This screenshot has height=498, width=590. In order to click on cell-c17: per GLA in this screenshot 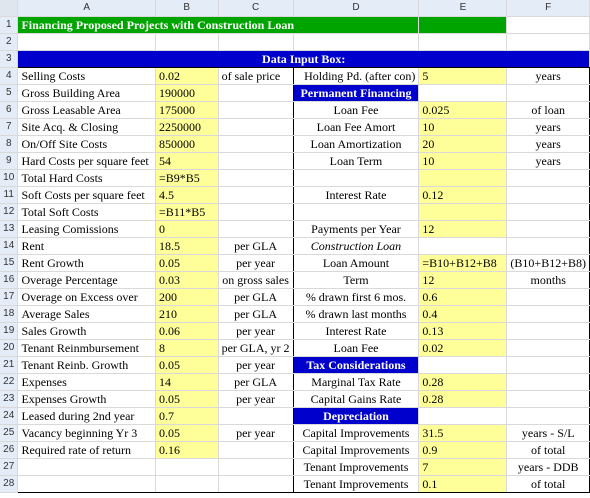, I will do `click(256, 297)`.